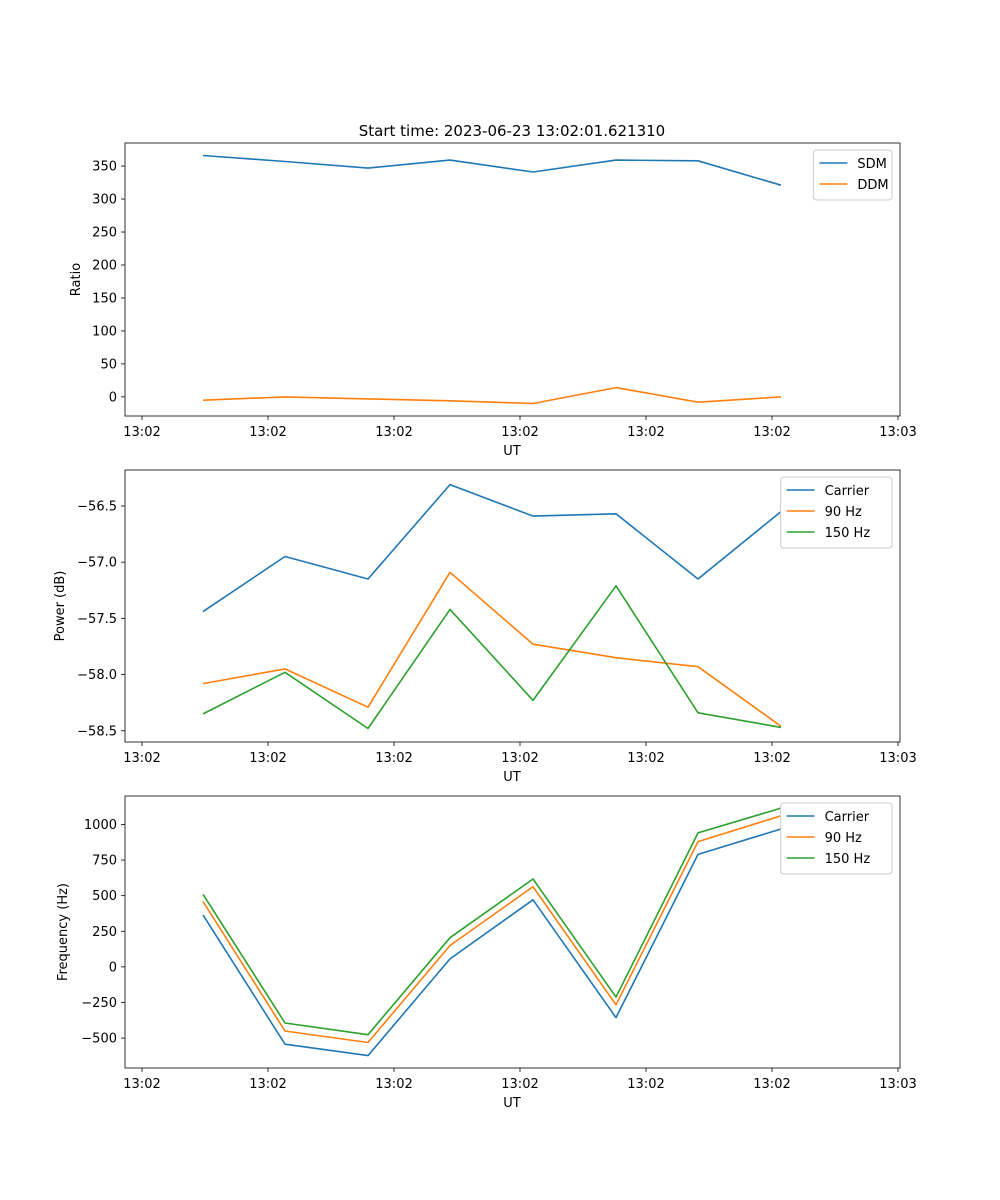 This screenshot has height=1200, width=1000. I want to click on series-line-ddm, so click(492, 395).